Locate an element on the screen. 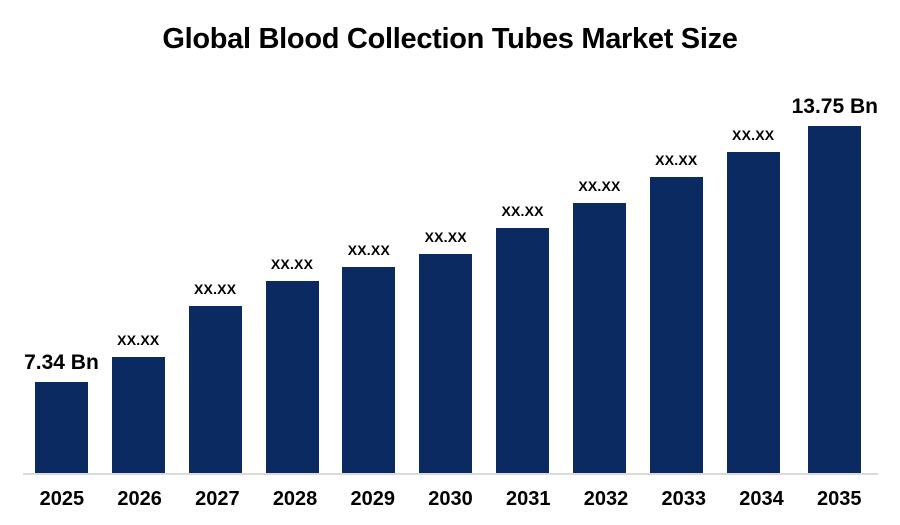  x-axis-label: 2026 is located at coordinates (139, 499).